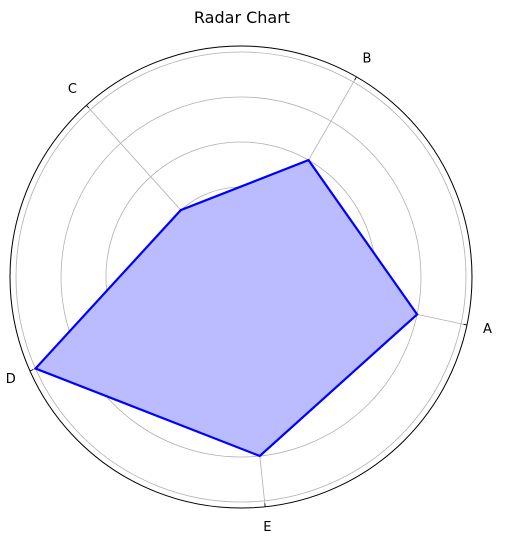  I want to click on frame-tick-B, so click(356, 78).